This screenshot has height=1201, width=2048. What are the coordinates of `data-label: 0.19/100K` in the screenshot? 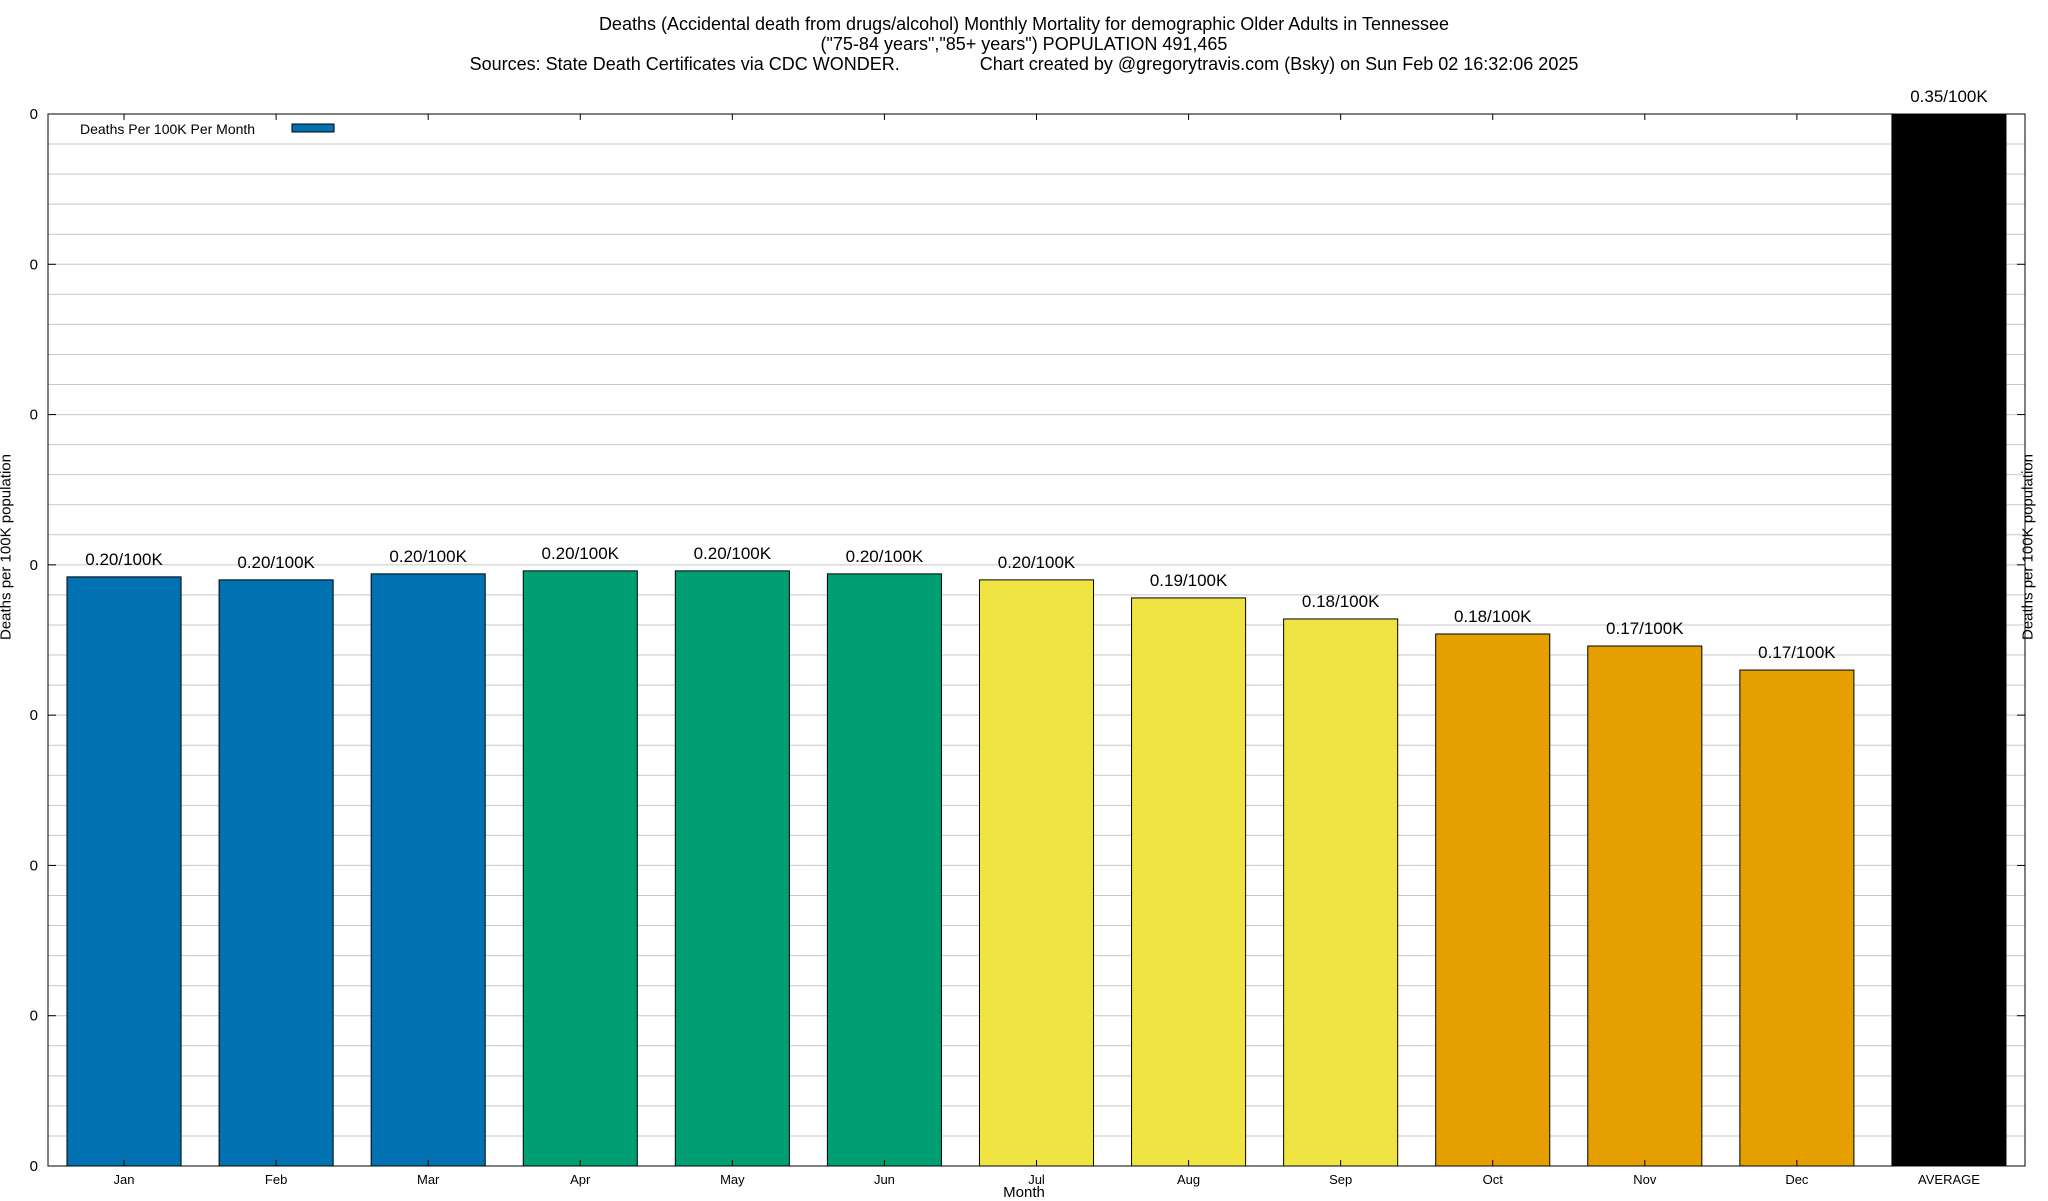 It's located at (1189, 580).